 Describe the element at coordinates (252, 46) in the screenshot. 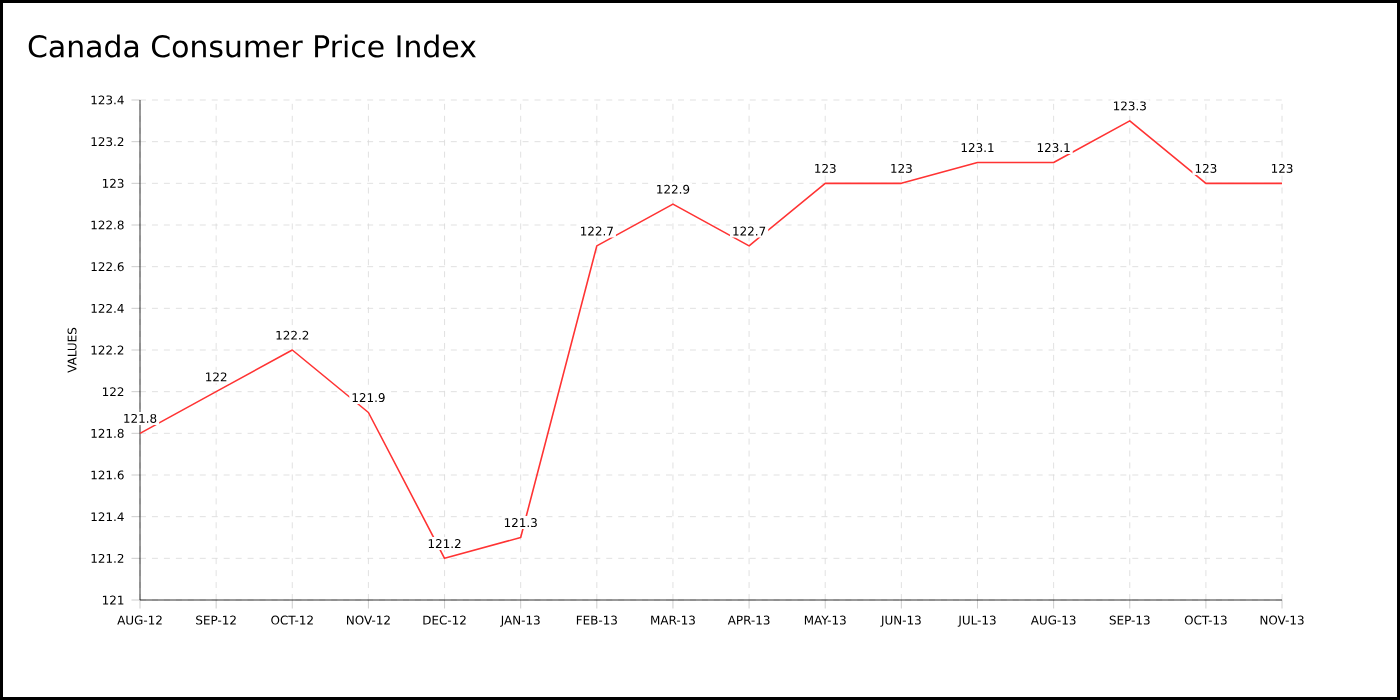

I see `chart-title: Canada Consumer Price Index` at that location.